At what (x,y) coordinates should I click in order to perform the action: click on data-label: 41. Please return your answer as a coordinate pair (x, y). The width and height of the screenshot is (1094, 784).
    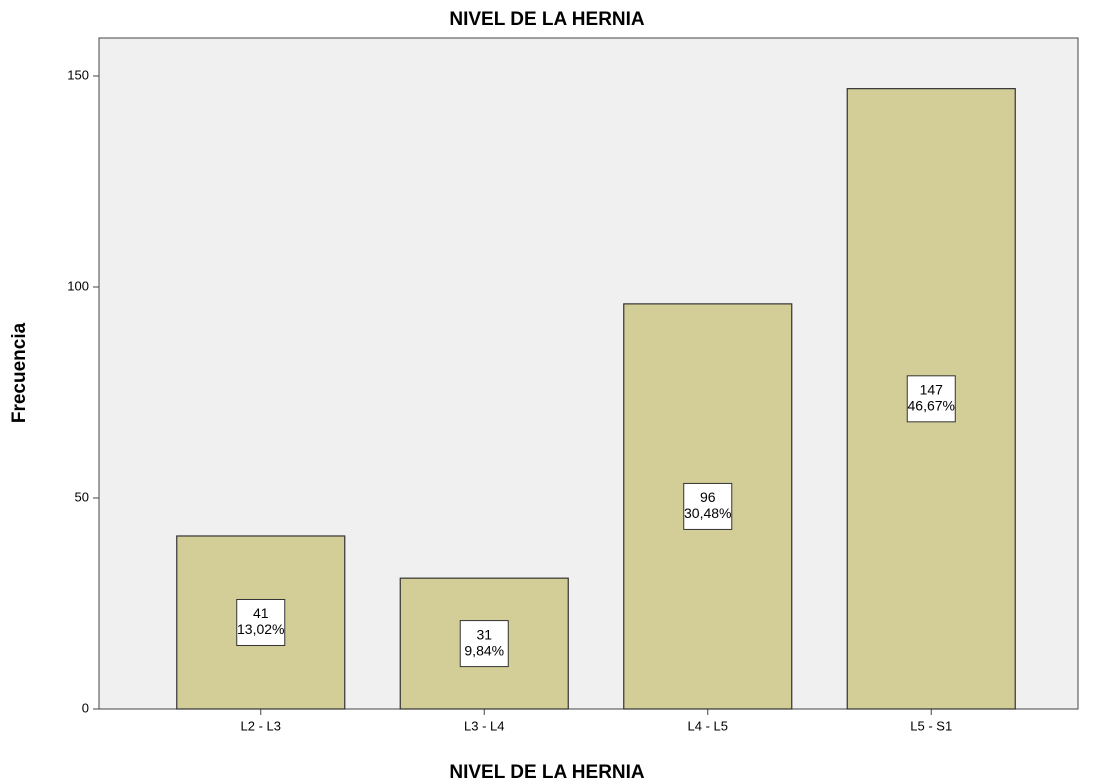
    Looking at the image, I should click on (261, 613).